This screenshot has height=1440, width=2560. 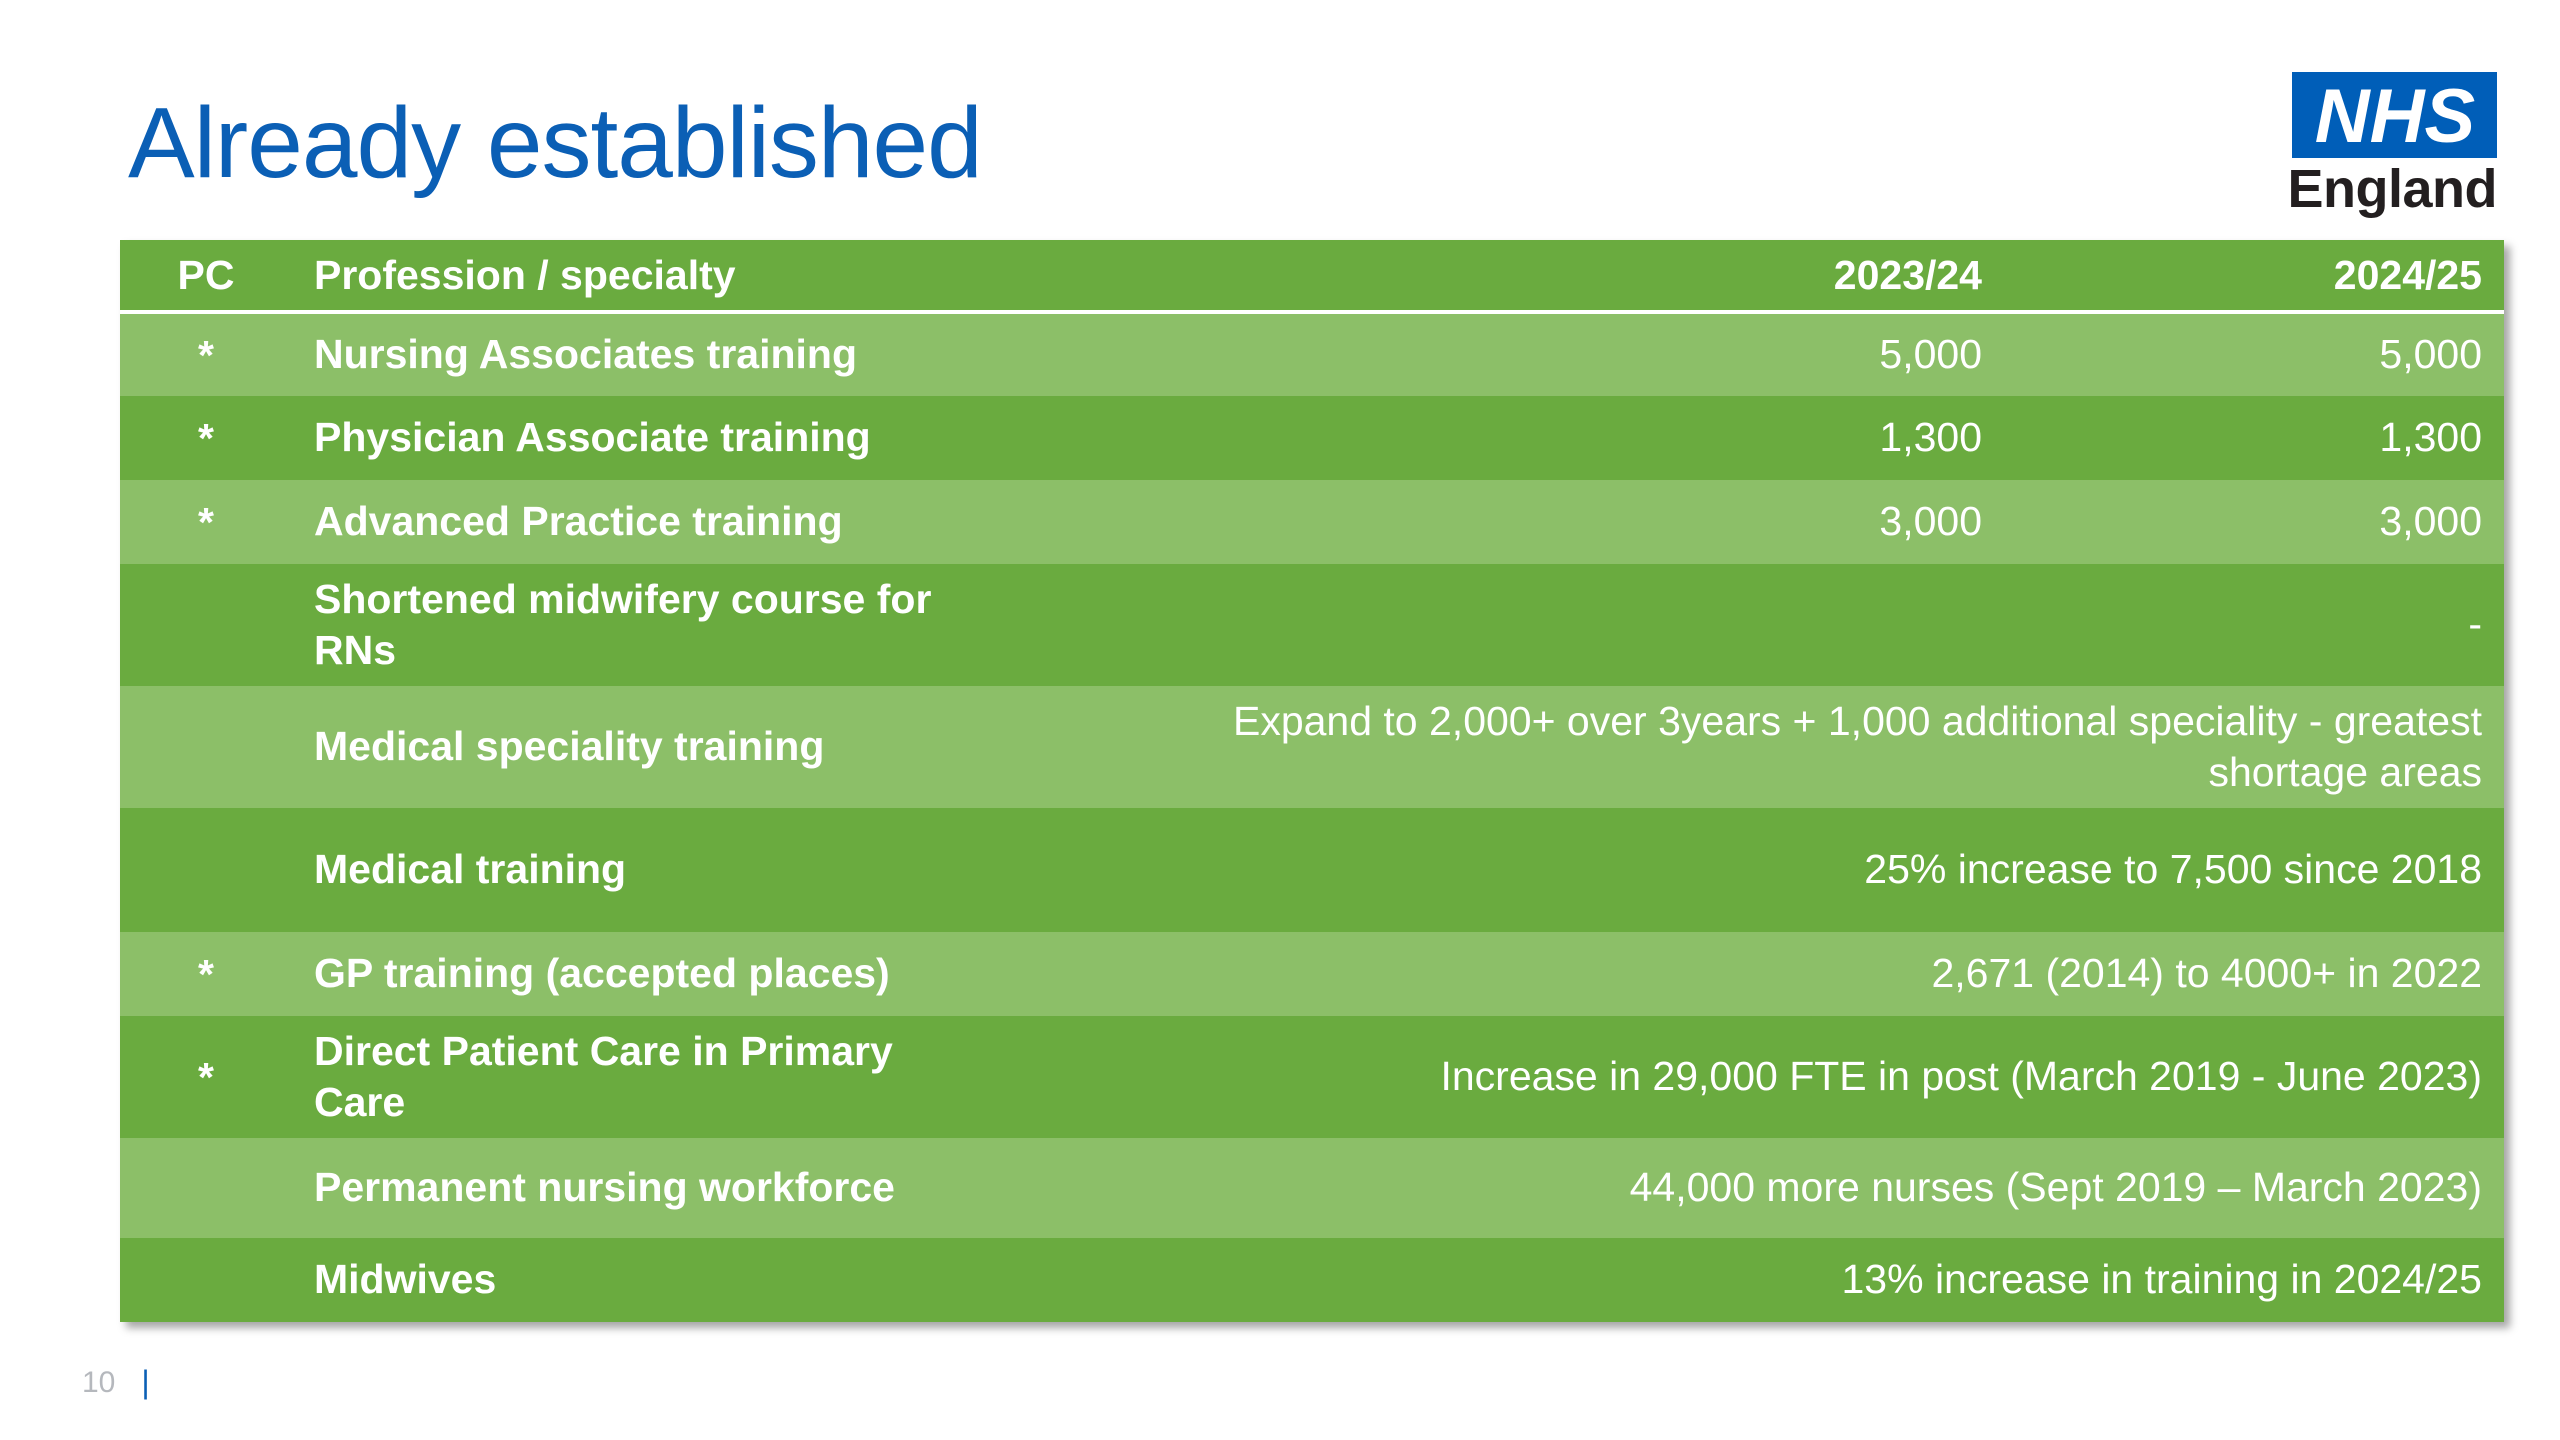 I want to click on row-value: 25% increase to 7,500 since 2018, so click(x=2173, y=869).